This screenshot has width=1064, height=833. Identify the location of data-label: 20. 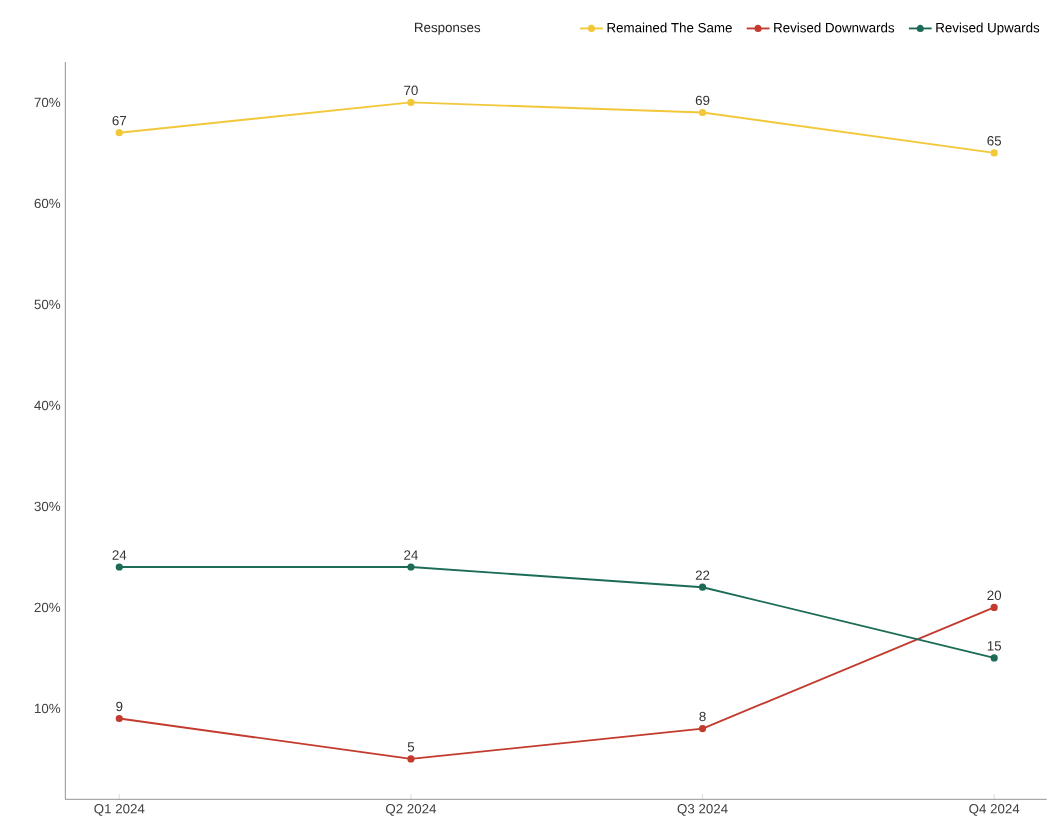
(994, 595).